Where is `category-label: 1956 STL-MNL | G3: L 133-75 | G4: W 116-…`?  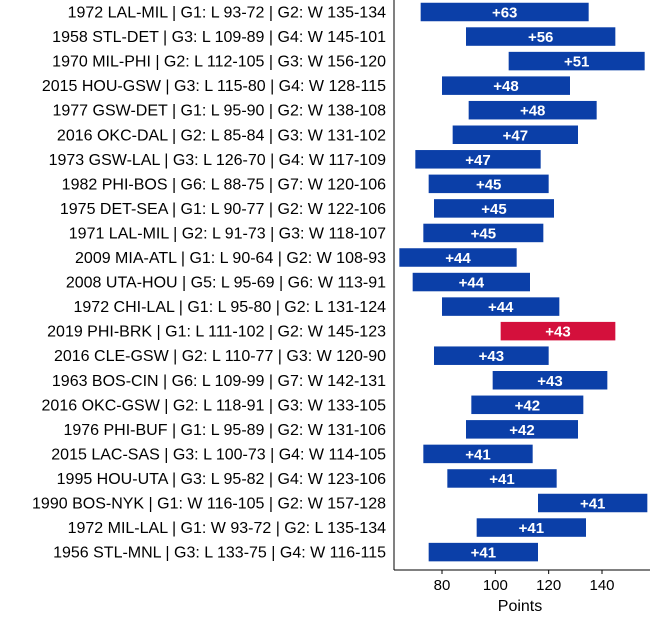
category-label: 1956 STL-MNL | G3: L 133-75 | G4: W 116-… is located at coordinates (219, 553).